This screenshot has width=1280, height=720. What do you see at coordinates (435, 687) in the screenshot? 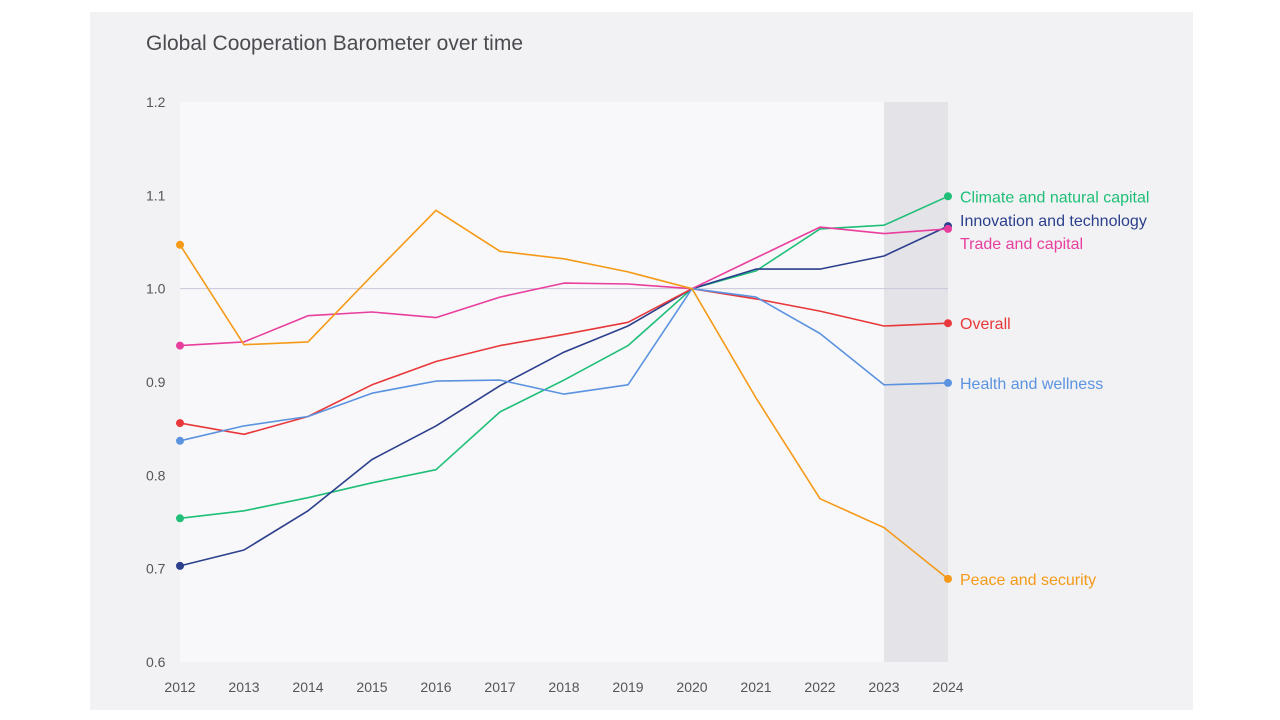
I see `x-tick-label: 2016` at bounding box center [435, 687].